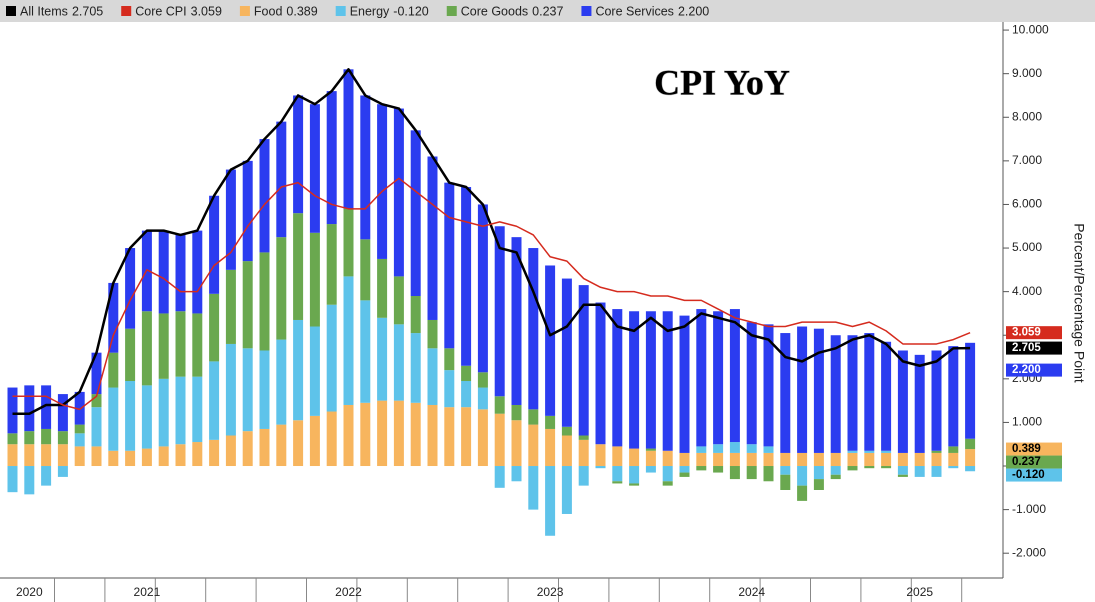  Describe the element at coordinates (693, 11) in the screenshot. I see `legend-value: 2.200` at that location.